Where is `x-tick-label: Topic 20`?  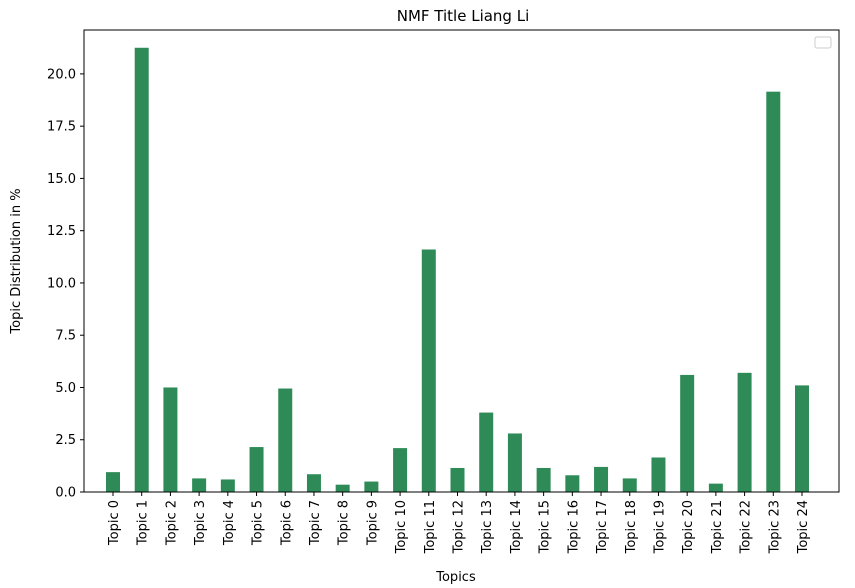
x-tick-label: Topic 20 is located at coordinates (688, 527).